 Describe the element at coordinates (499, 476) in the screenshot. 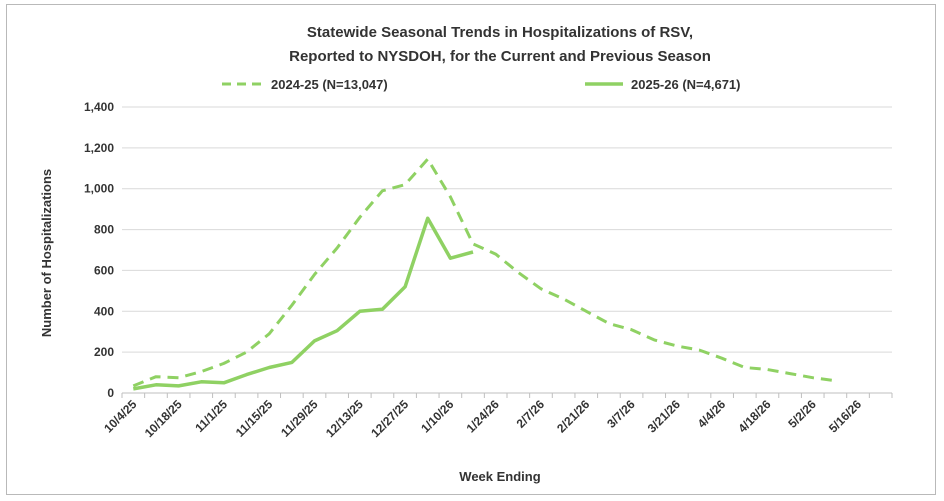

I see `x-axis-title: Week Ending` at that location.